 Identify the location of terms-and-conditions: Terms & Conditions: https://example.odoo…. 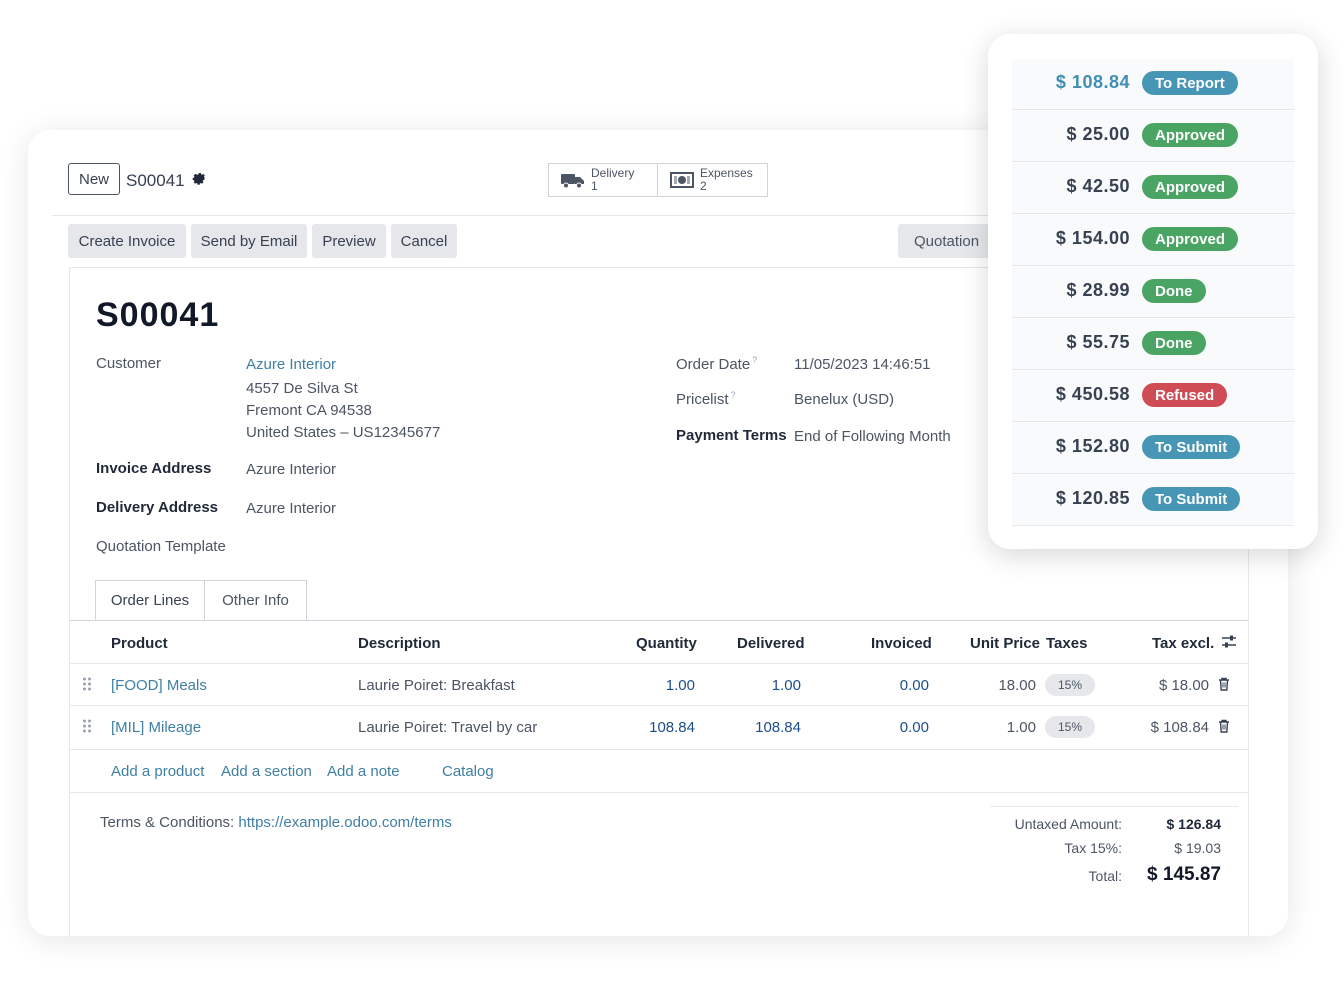
(276, 822).